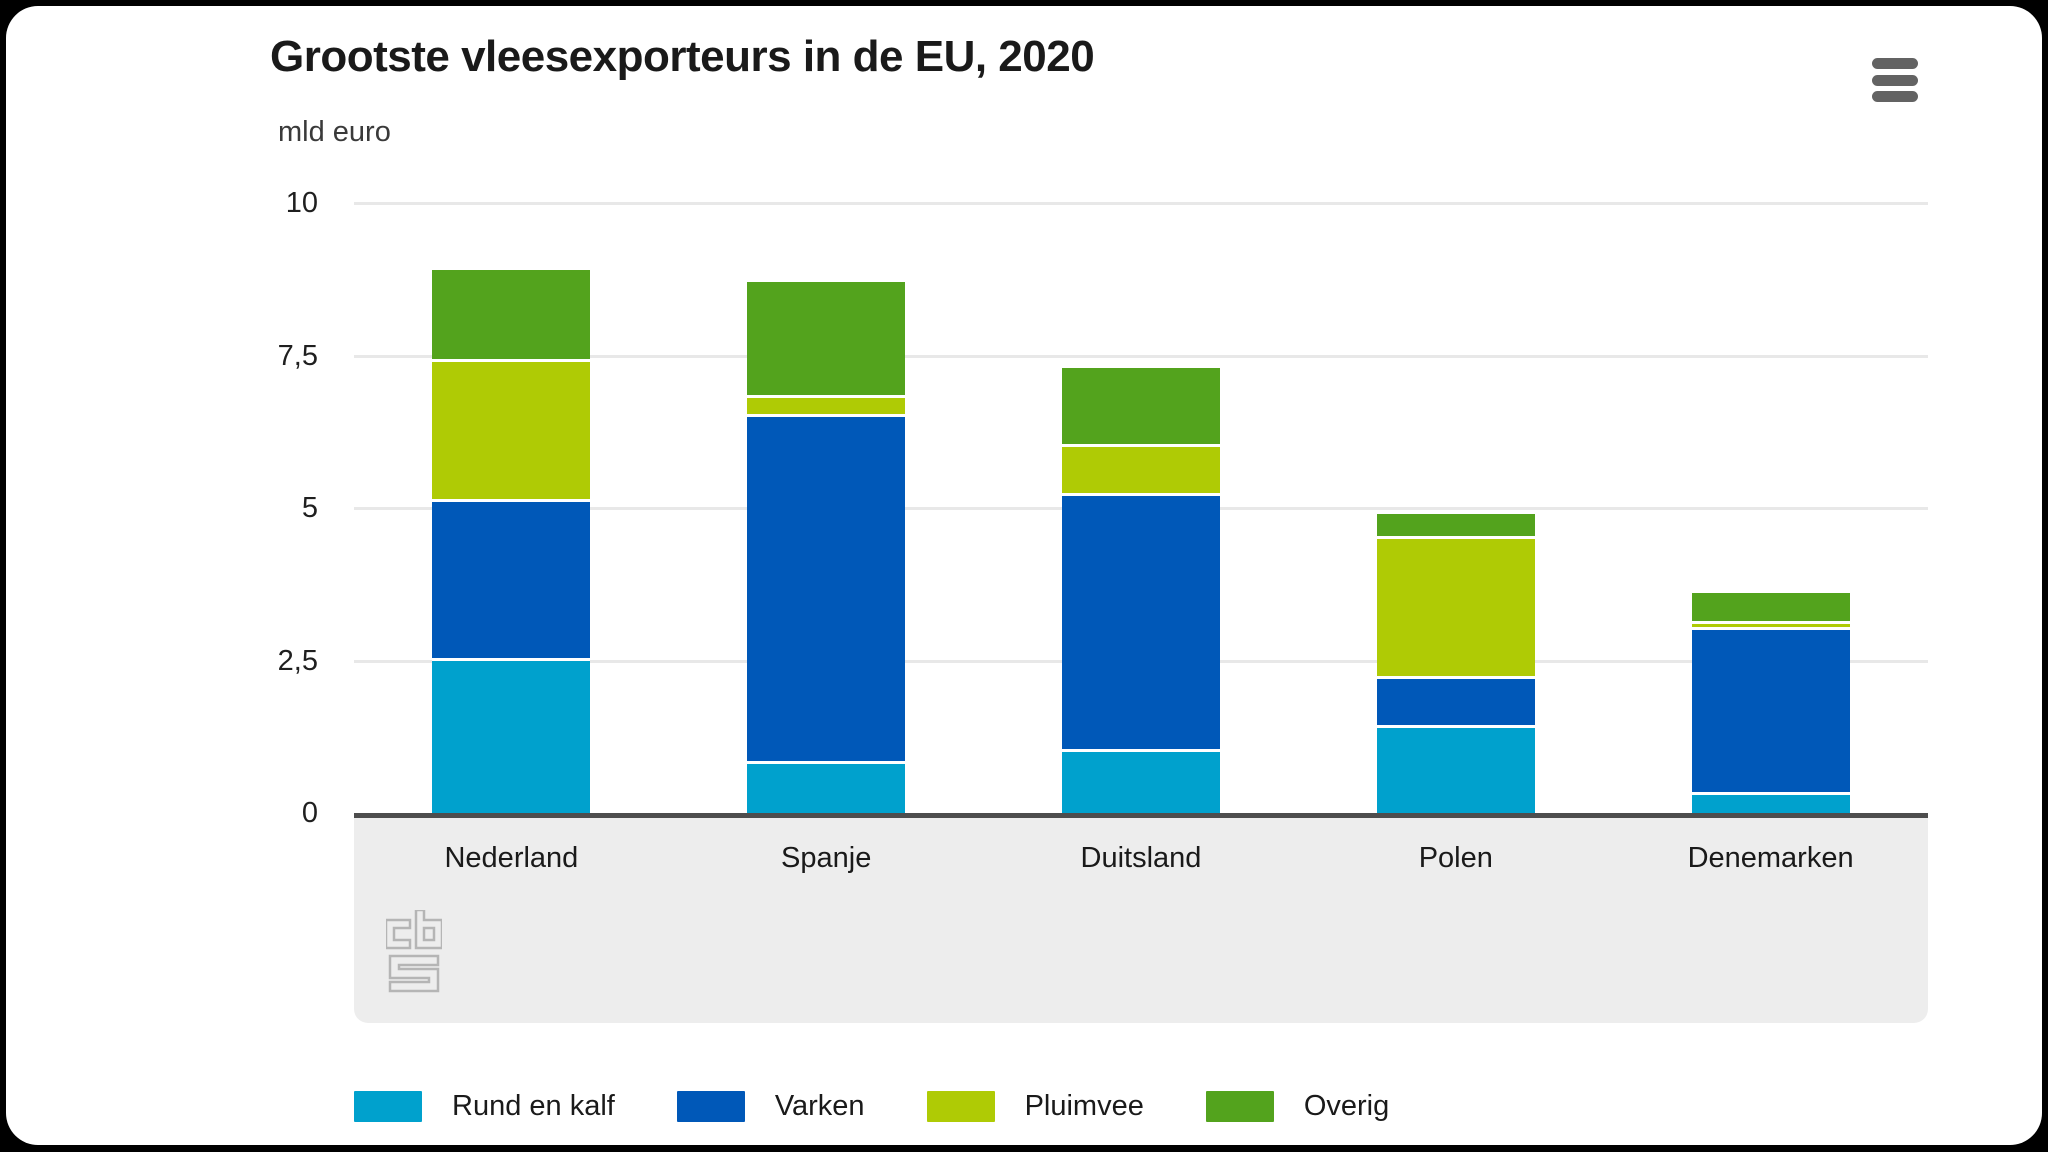  I want to click on bar-segment-spanje-pluimvee, so click(826, 407).